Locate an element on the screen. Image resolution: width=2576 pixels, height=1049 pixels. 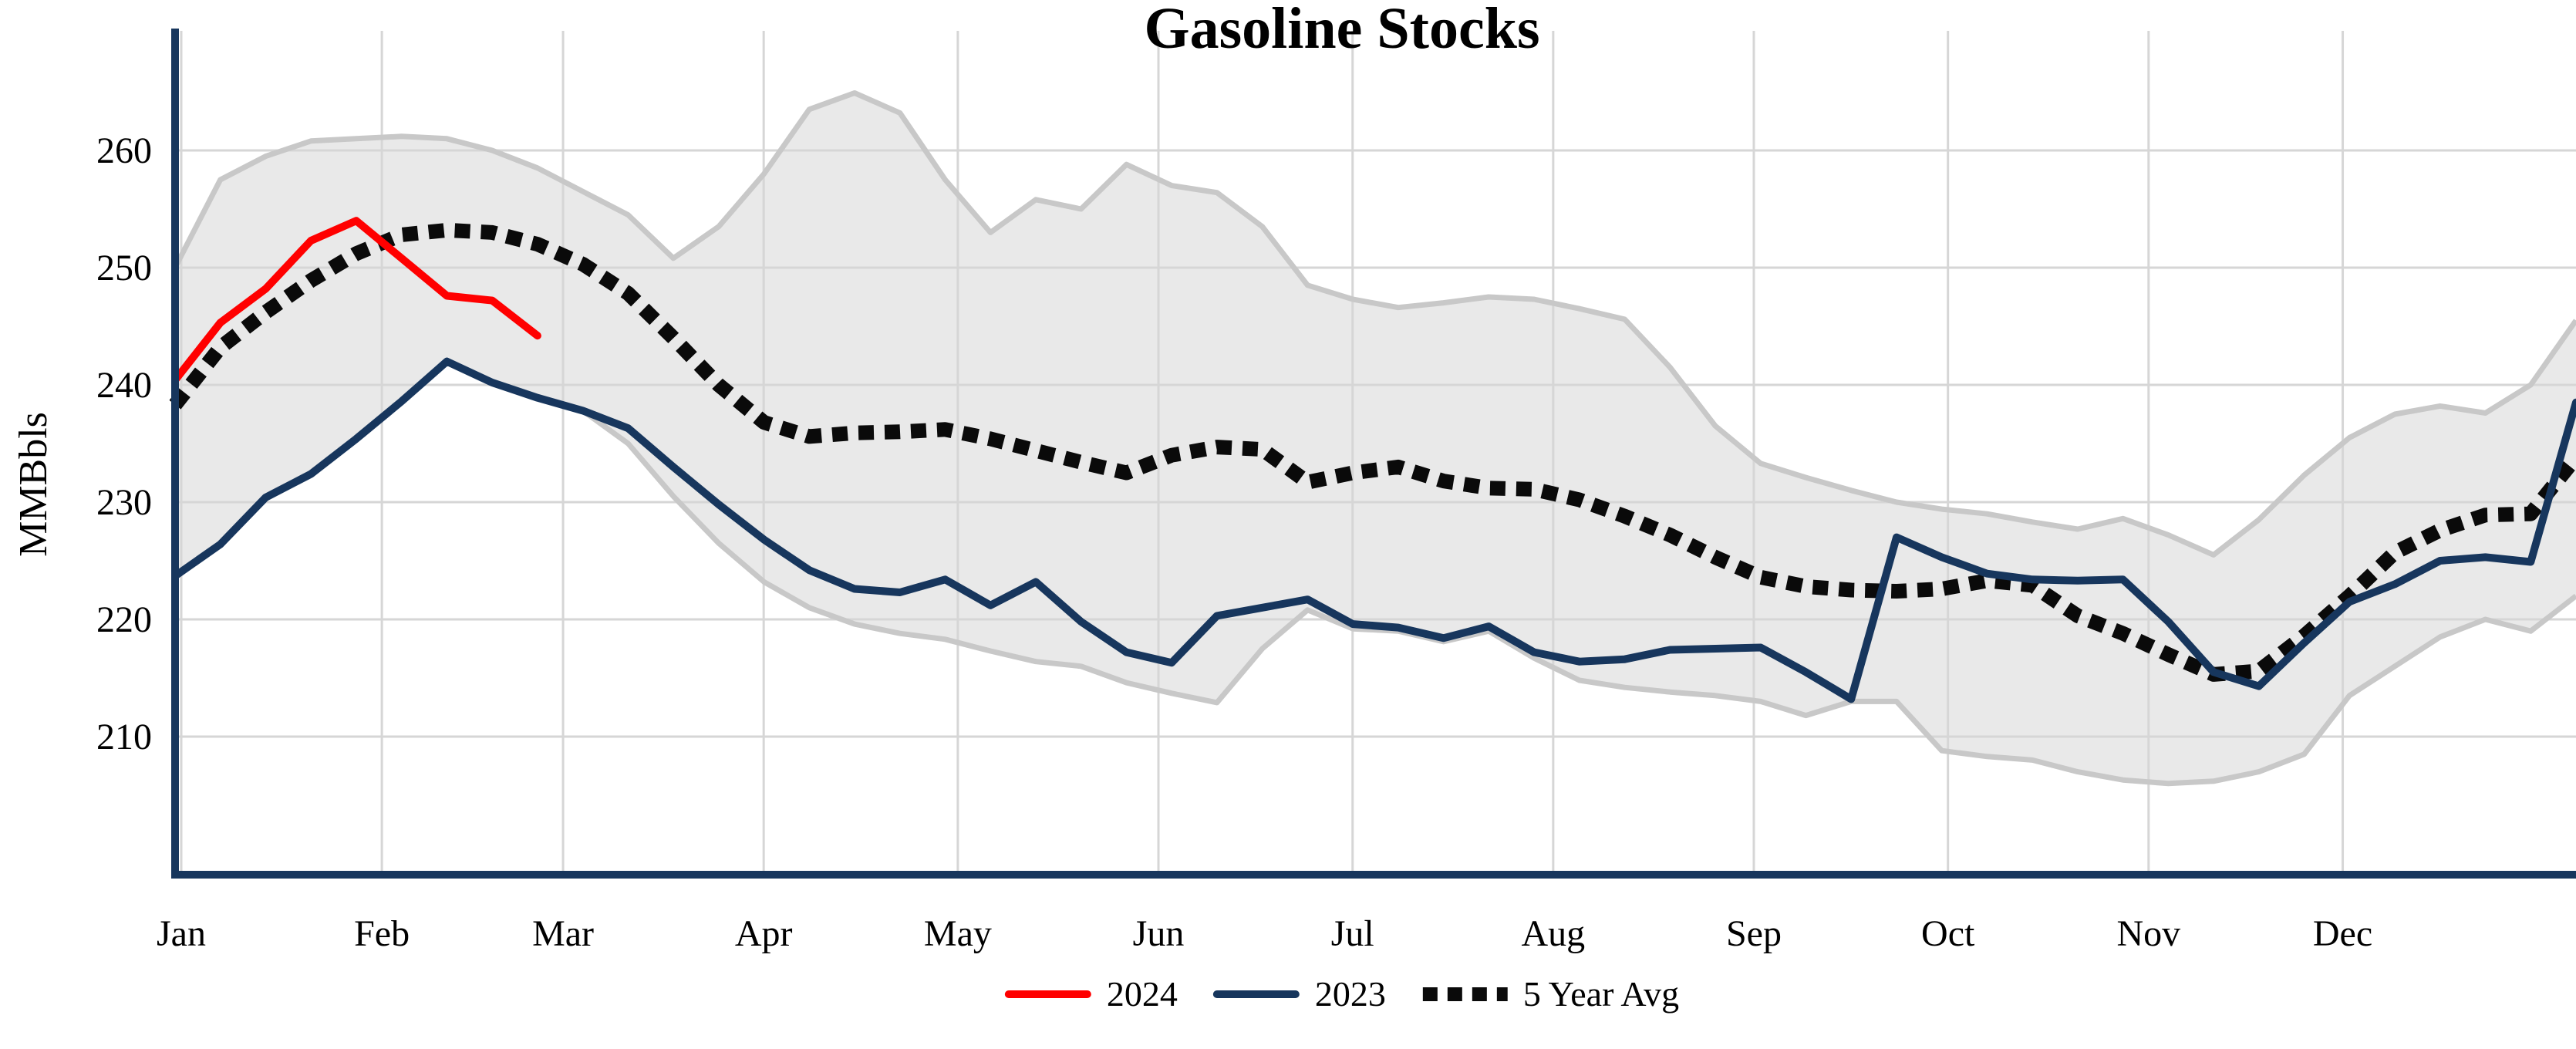
x-tick-label-Jan: Jan is located at coordinates (181, 934).